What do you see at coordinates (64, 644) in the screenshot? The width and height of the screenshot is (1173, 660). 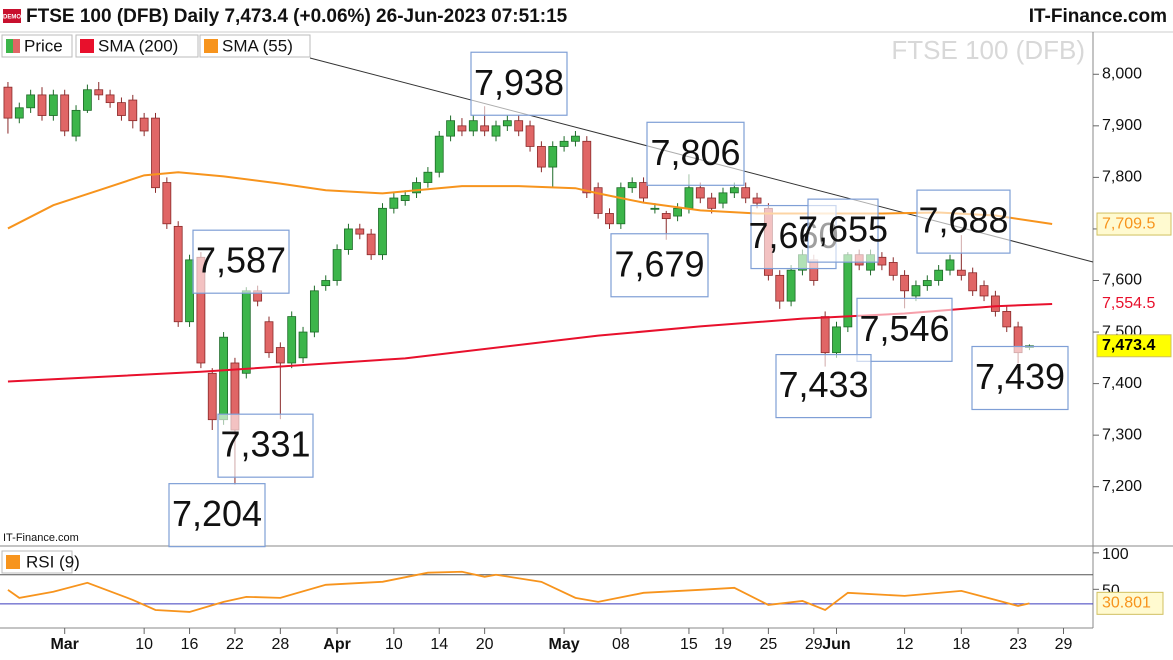 I see `x-tick-label: Mar` at bounding box center [64, 644].